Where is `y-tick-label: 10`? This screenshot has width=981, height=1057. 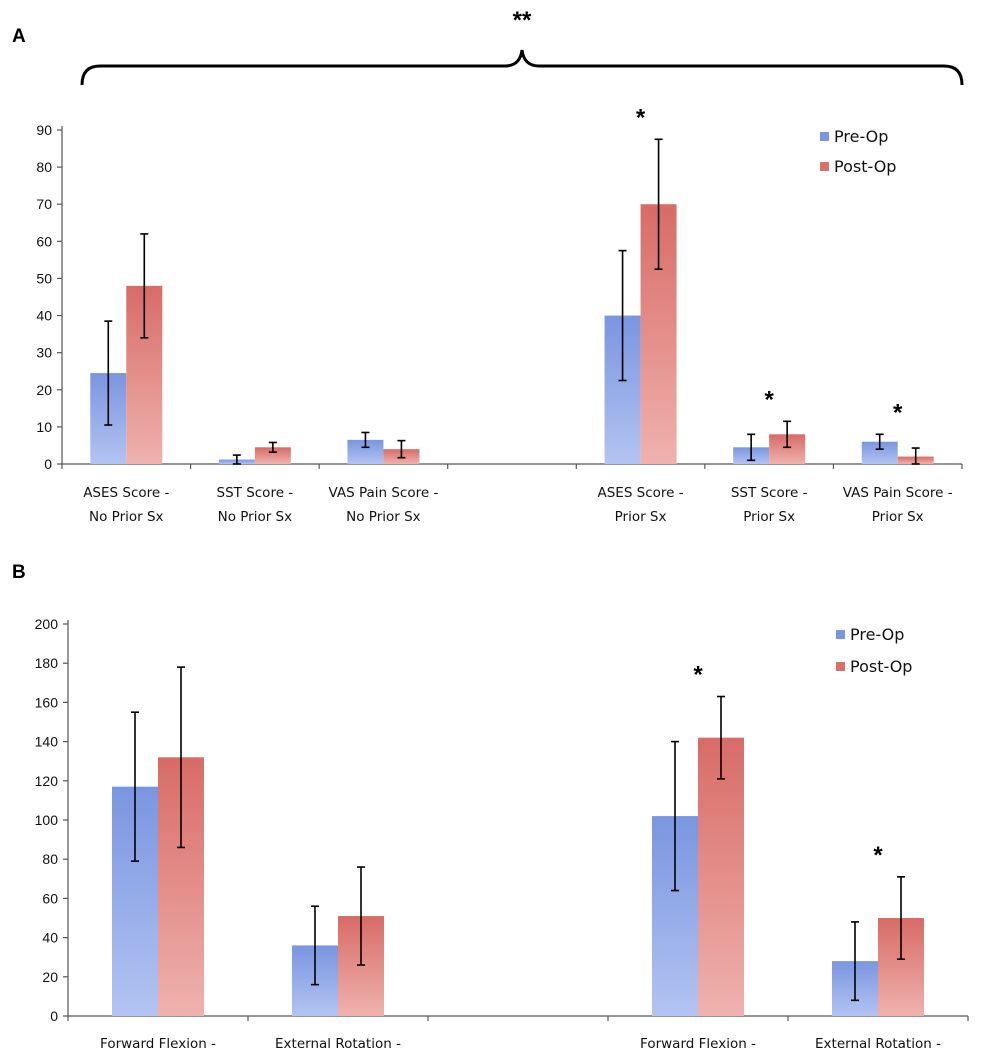 y-tick-label: 10 is located at coordinates (44, 427).